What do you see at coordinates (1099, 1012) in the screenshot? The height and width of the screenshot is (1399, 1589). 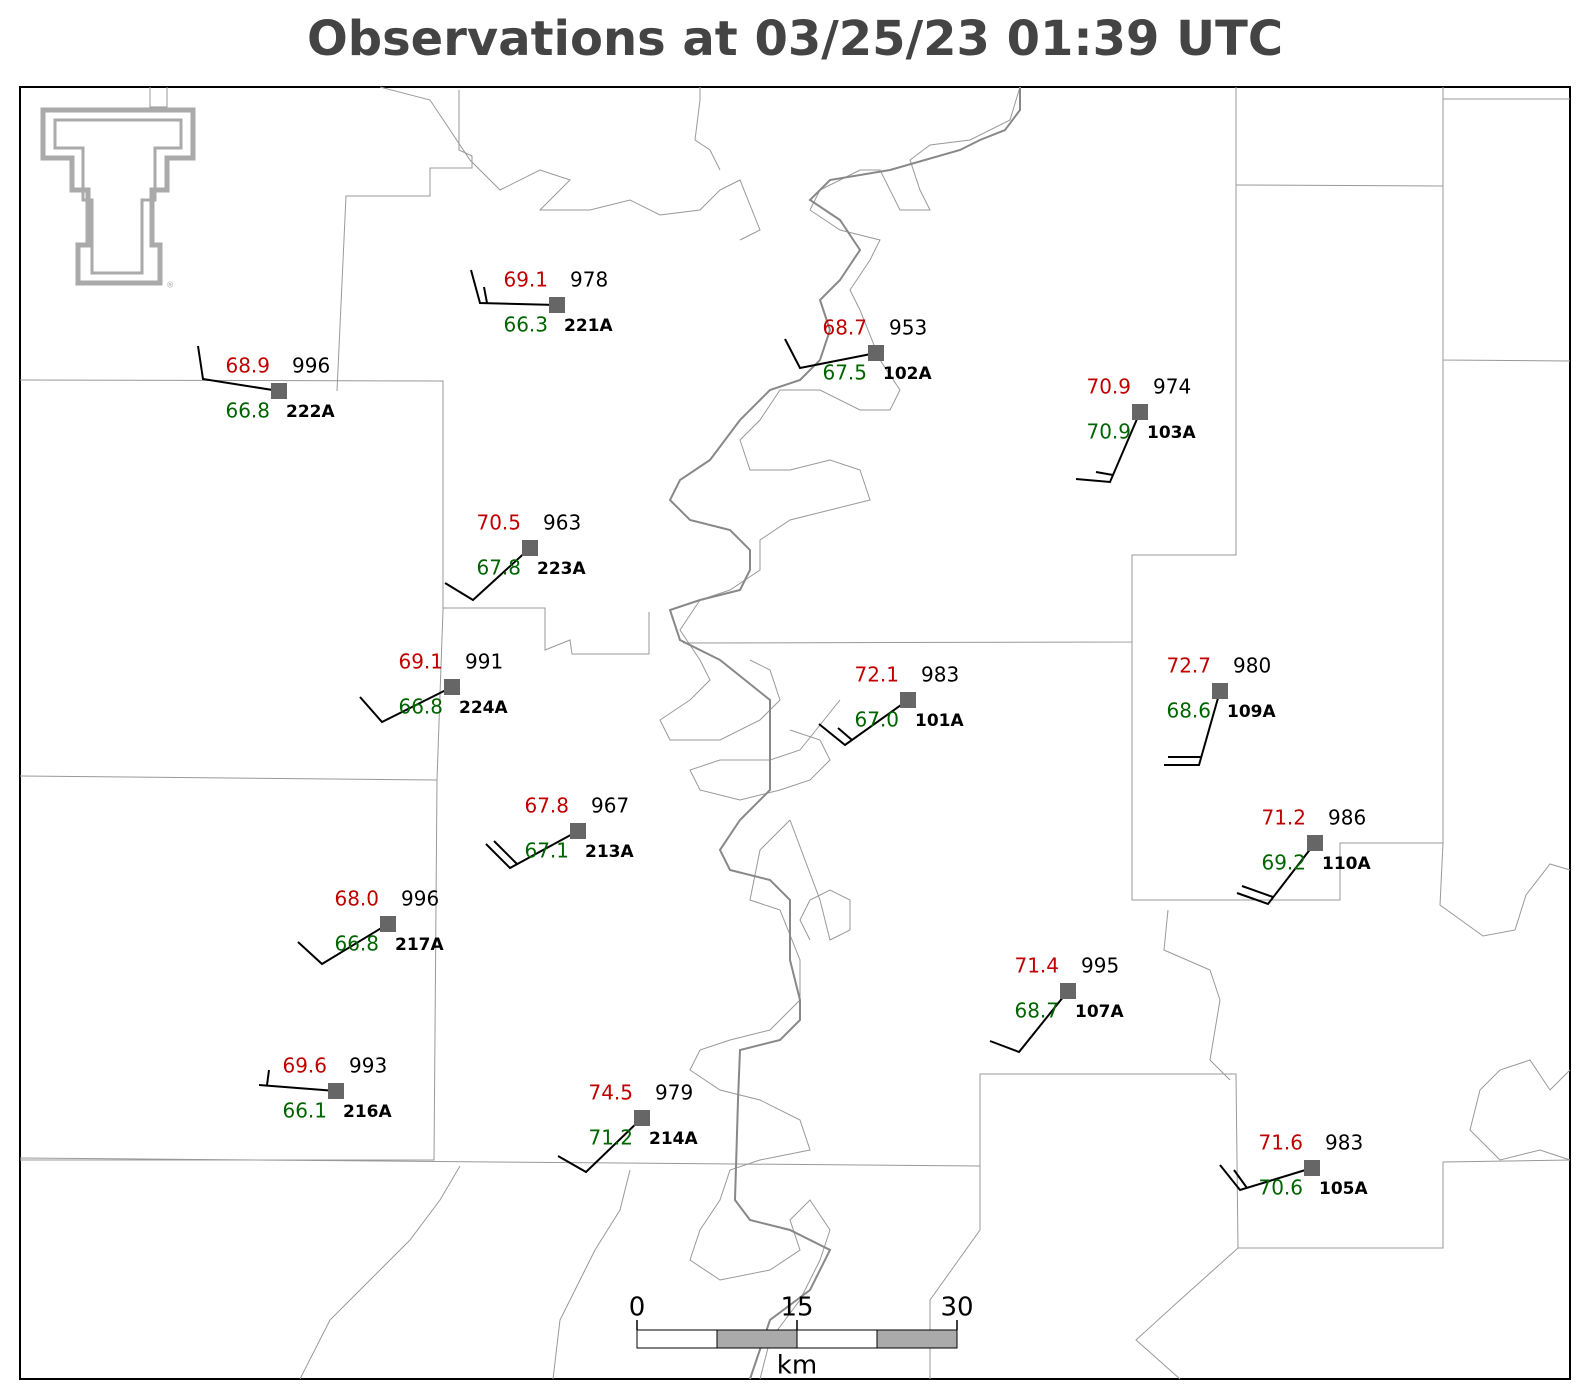 I see `station-id: 107A` at bounding box center [1099, 1012].